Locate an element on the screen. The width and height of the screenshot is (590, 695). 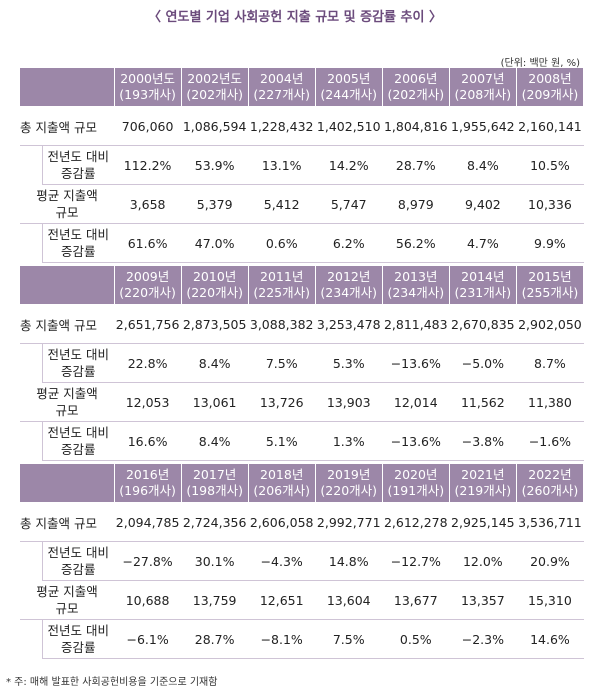
footnote: * 주: 매해 발표한 사회공헌비용을 기준으로 기재함 is located at coordinates (112, 682).